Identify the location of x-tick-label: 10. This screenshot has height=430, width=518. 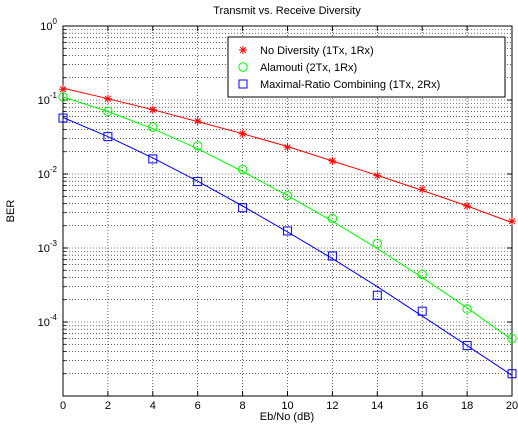
(287, 406).